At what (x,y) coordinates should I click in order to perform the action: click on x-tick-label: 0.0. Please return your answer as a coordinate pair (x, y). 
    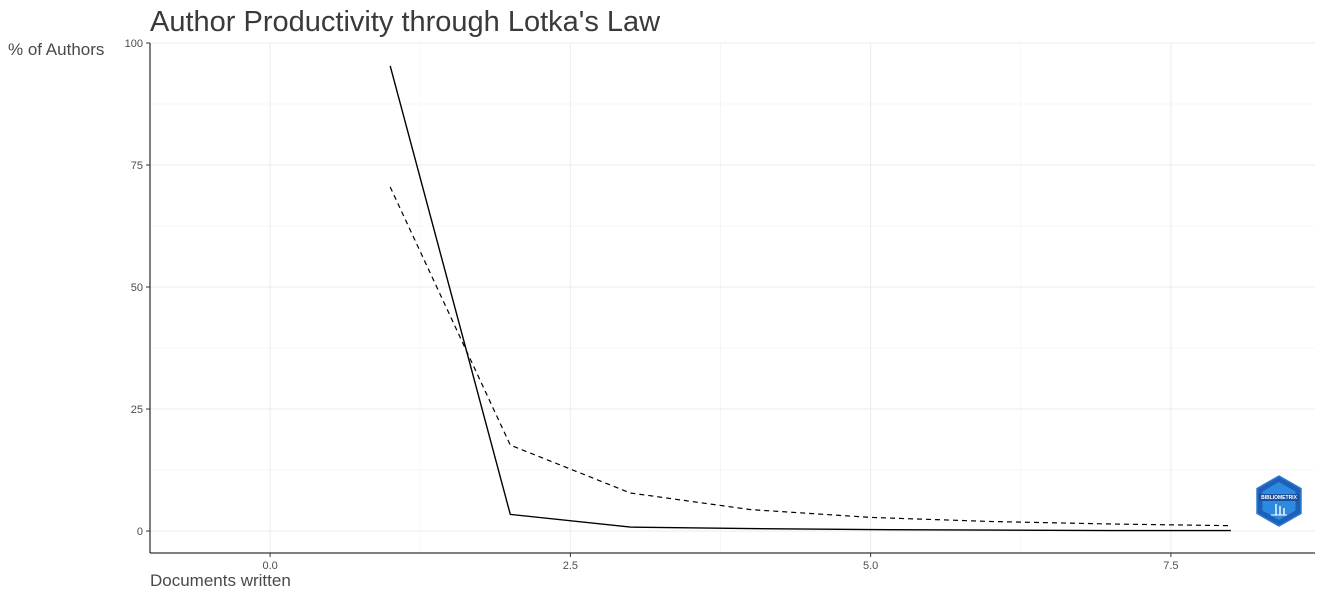
    Looking at the image, I should click on (269, 566).